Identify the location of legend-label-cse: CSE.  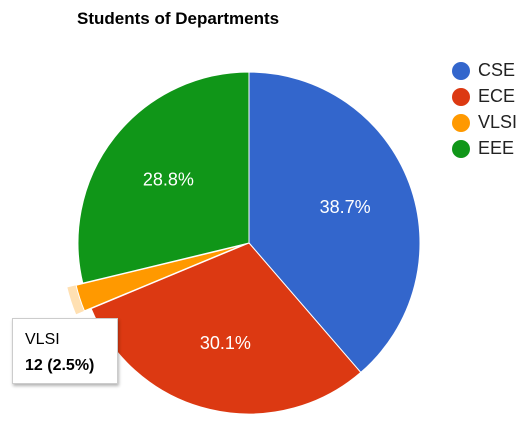
(497, 70).